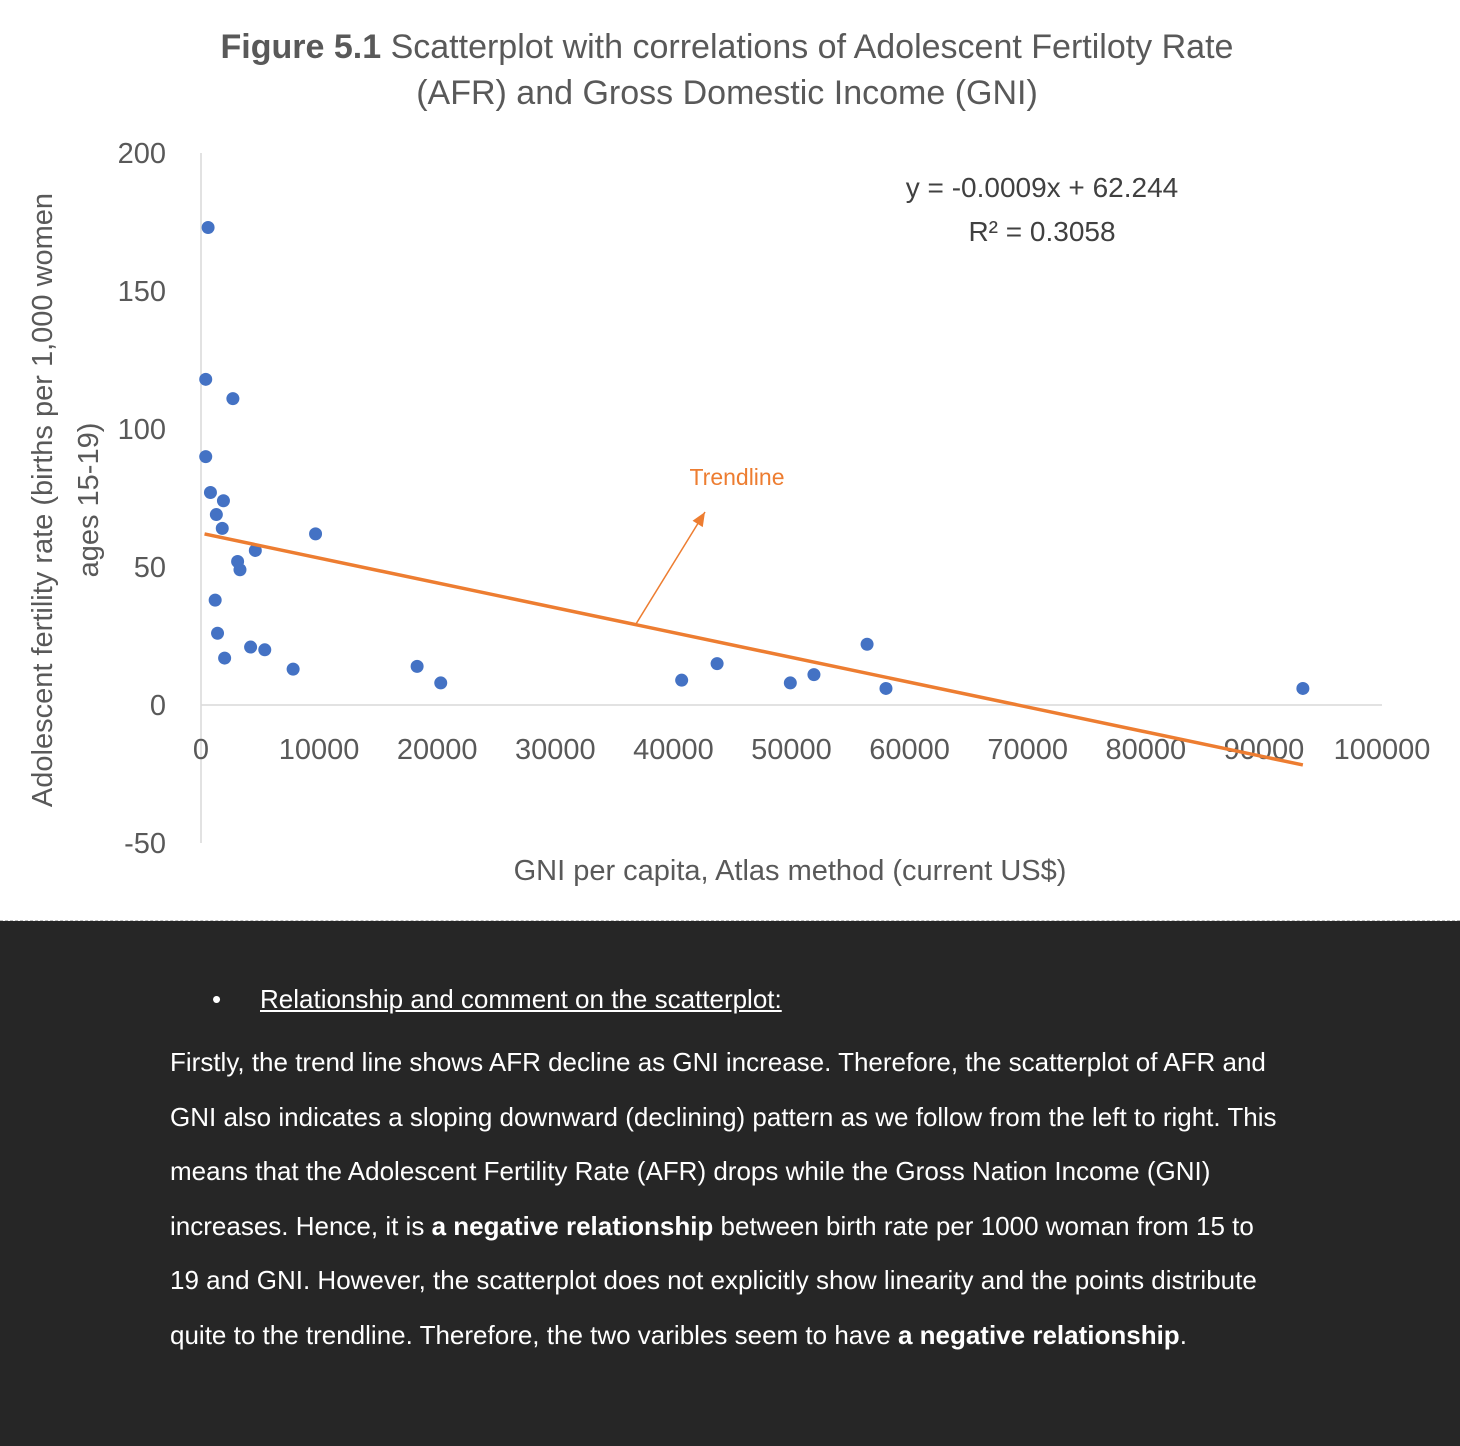  I want to click on x-tick-label: 60000, so click(909, 750).